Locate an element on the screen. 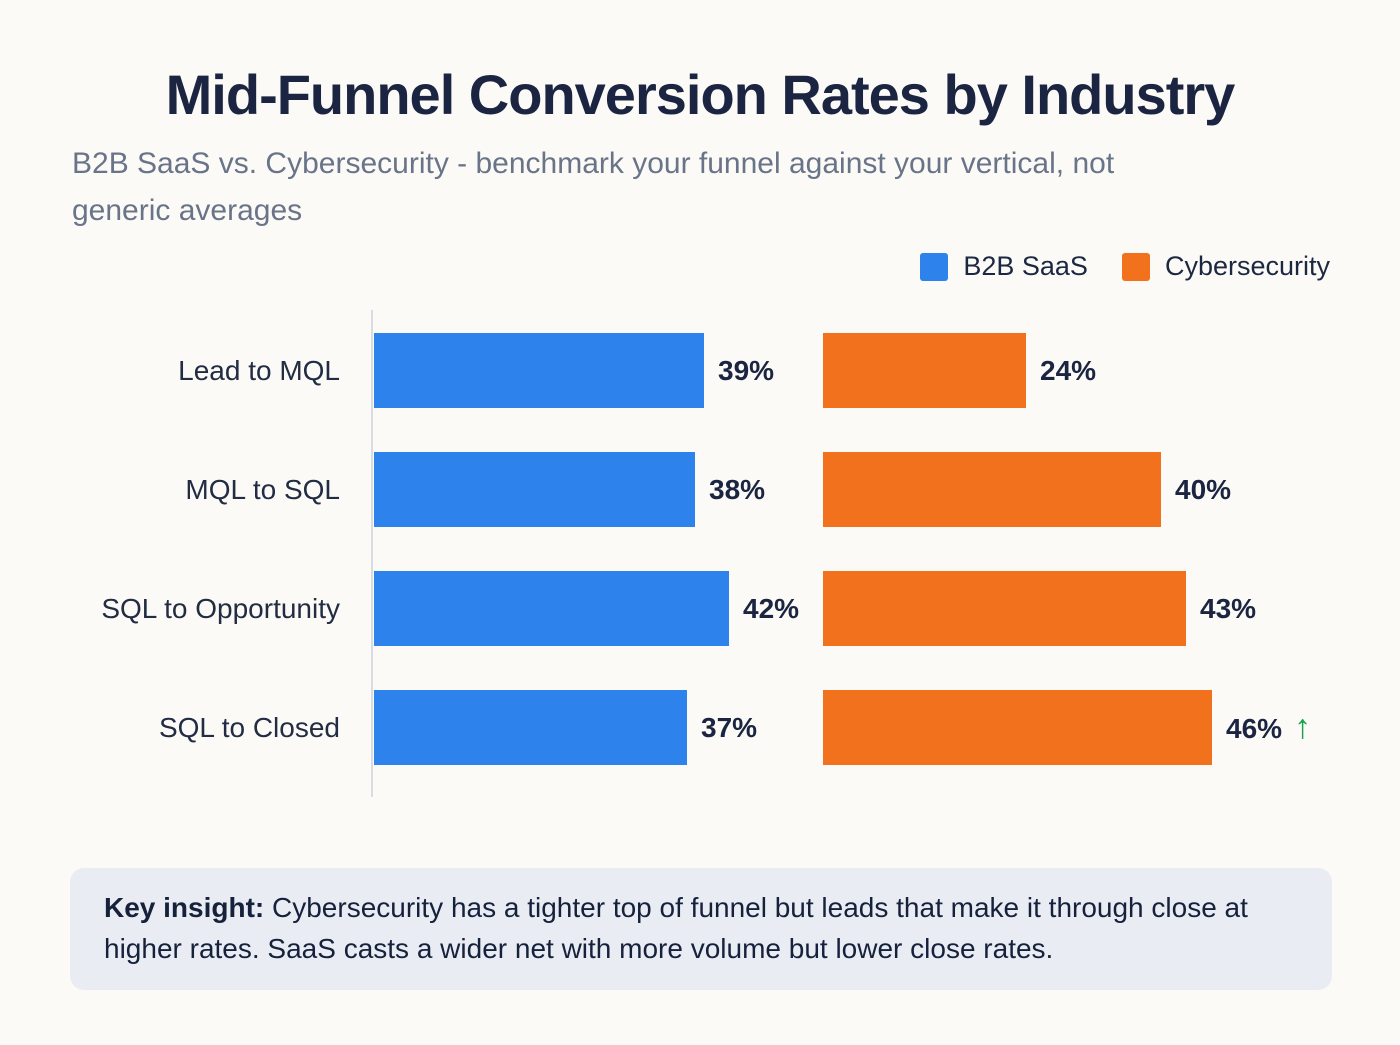 This screenshot has width=1400, height=1045. category-label: SQL to Closed is located at coordinates (249, 727).